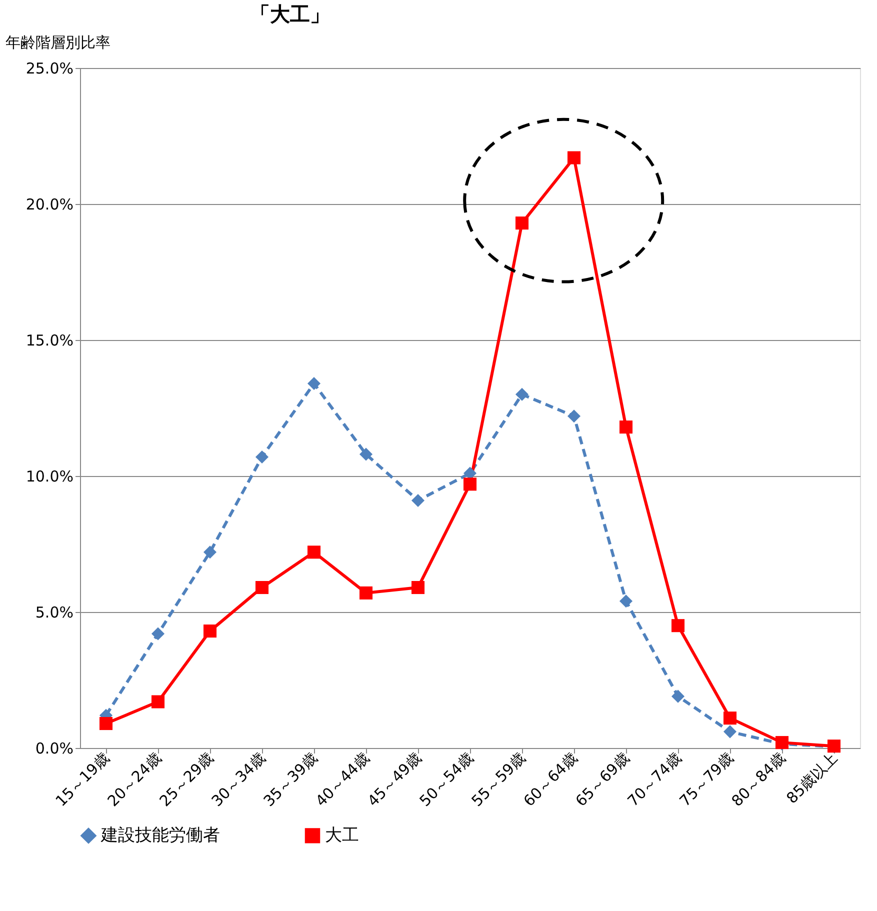 This screenshot has width=877, height=911. What do you see at coordinates (54, 613) in the screenshot?
I see `y-tick-label: 5.0%` at bounding box center [54, 613].